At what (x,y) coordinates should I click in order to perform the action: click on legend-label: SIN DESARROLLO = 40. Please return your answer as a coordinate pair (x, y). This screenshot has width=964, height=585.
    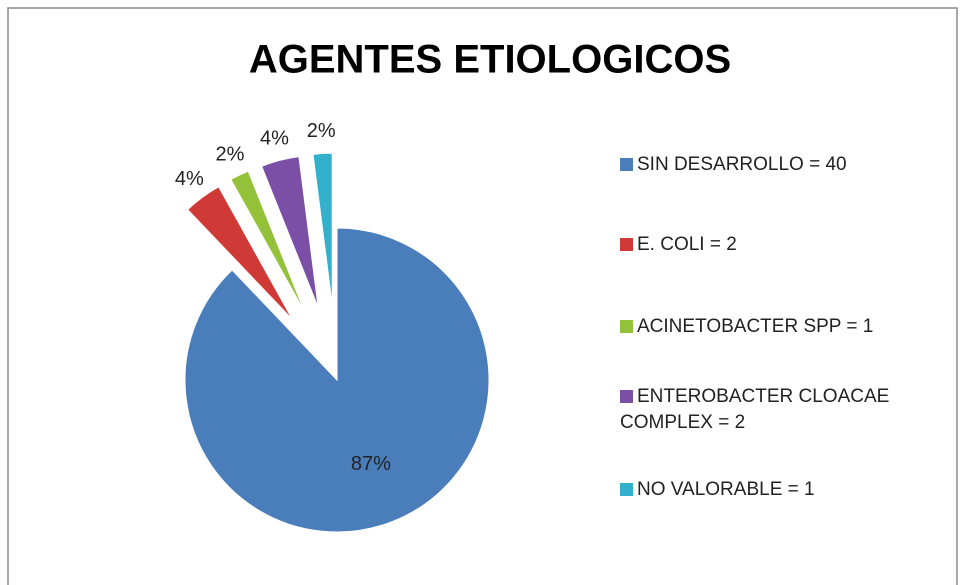
    Looking at the image, I should click on (742, 164).